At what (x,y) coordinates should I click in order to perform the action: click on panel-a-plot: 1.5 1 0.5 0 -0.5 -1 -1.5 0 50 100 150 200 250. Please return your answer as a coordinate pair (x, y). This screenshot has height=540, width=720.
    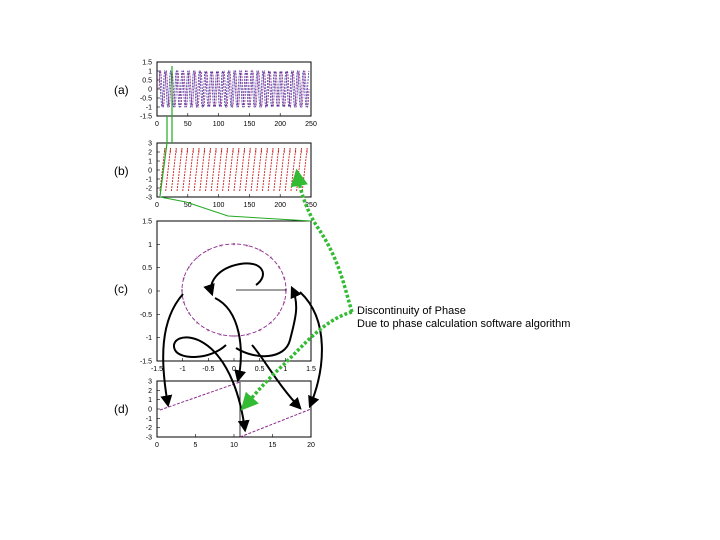
    Looking at the image, I should click on (228, 94).